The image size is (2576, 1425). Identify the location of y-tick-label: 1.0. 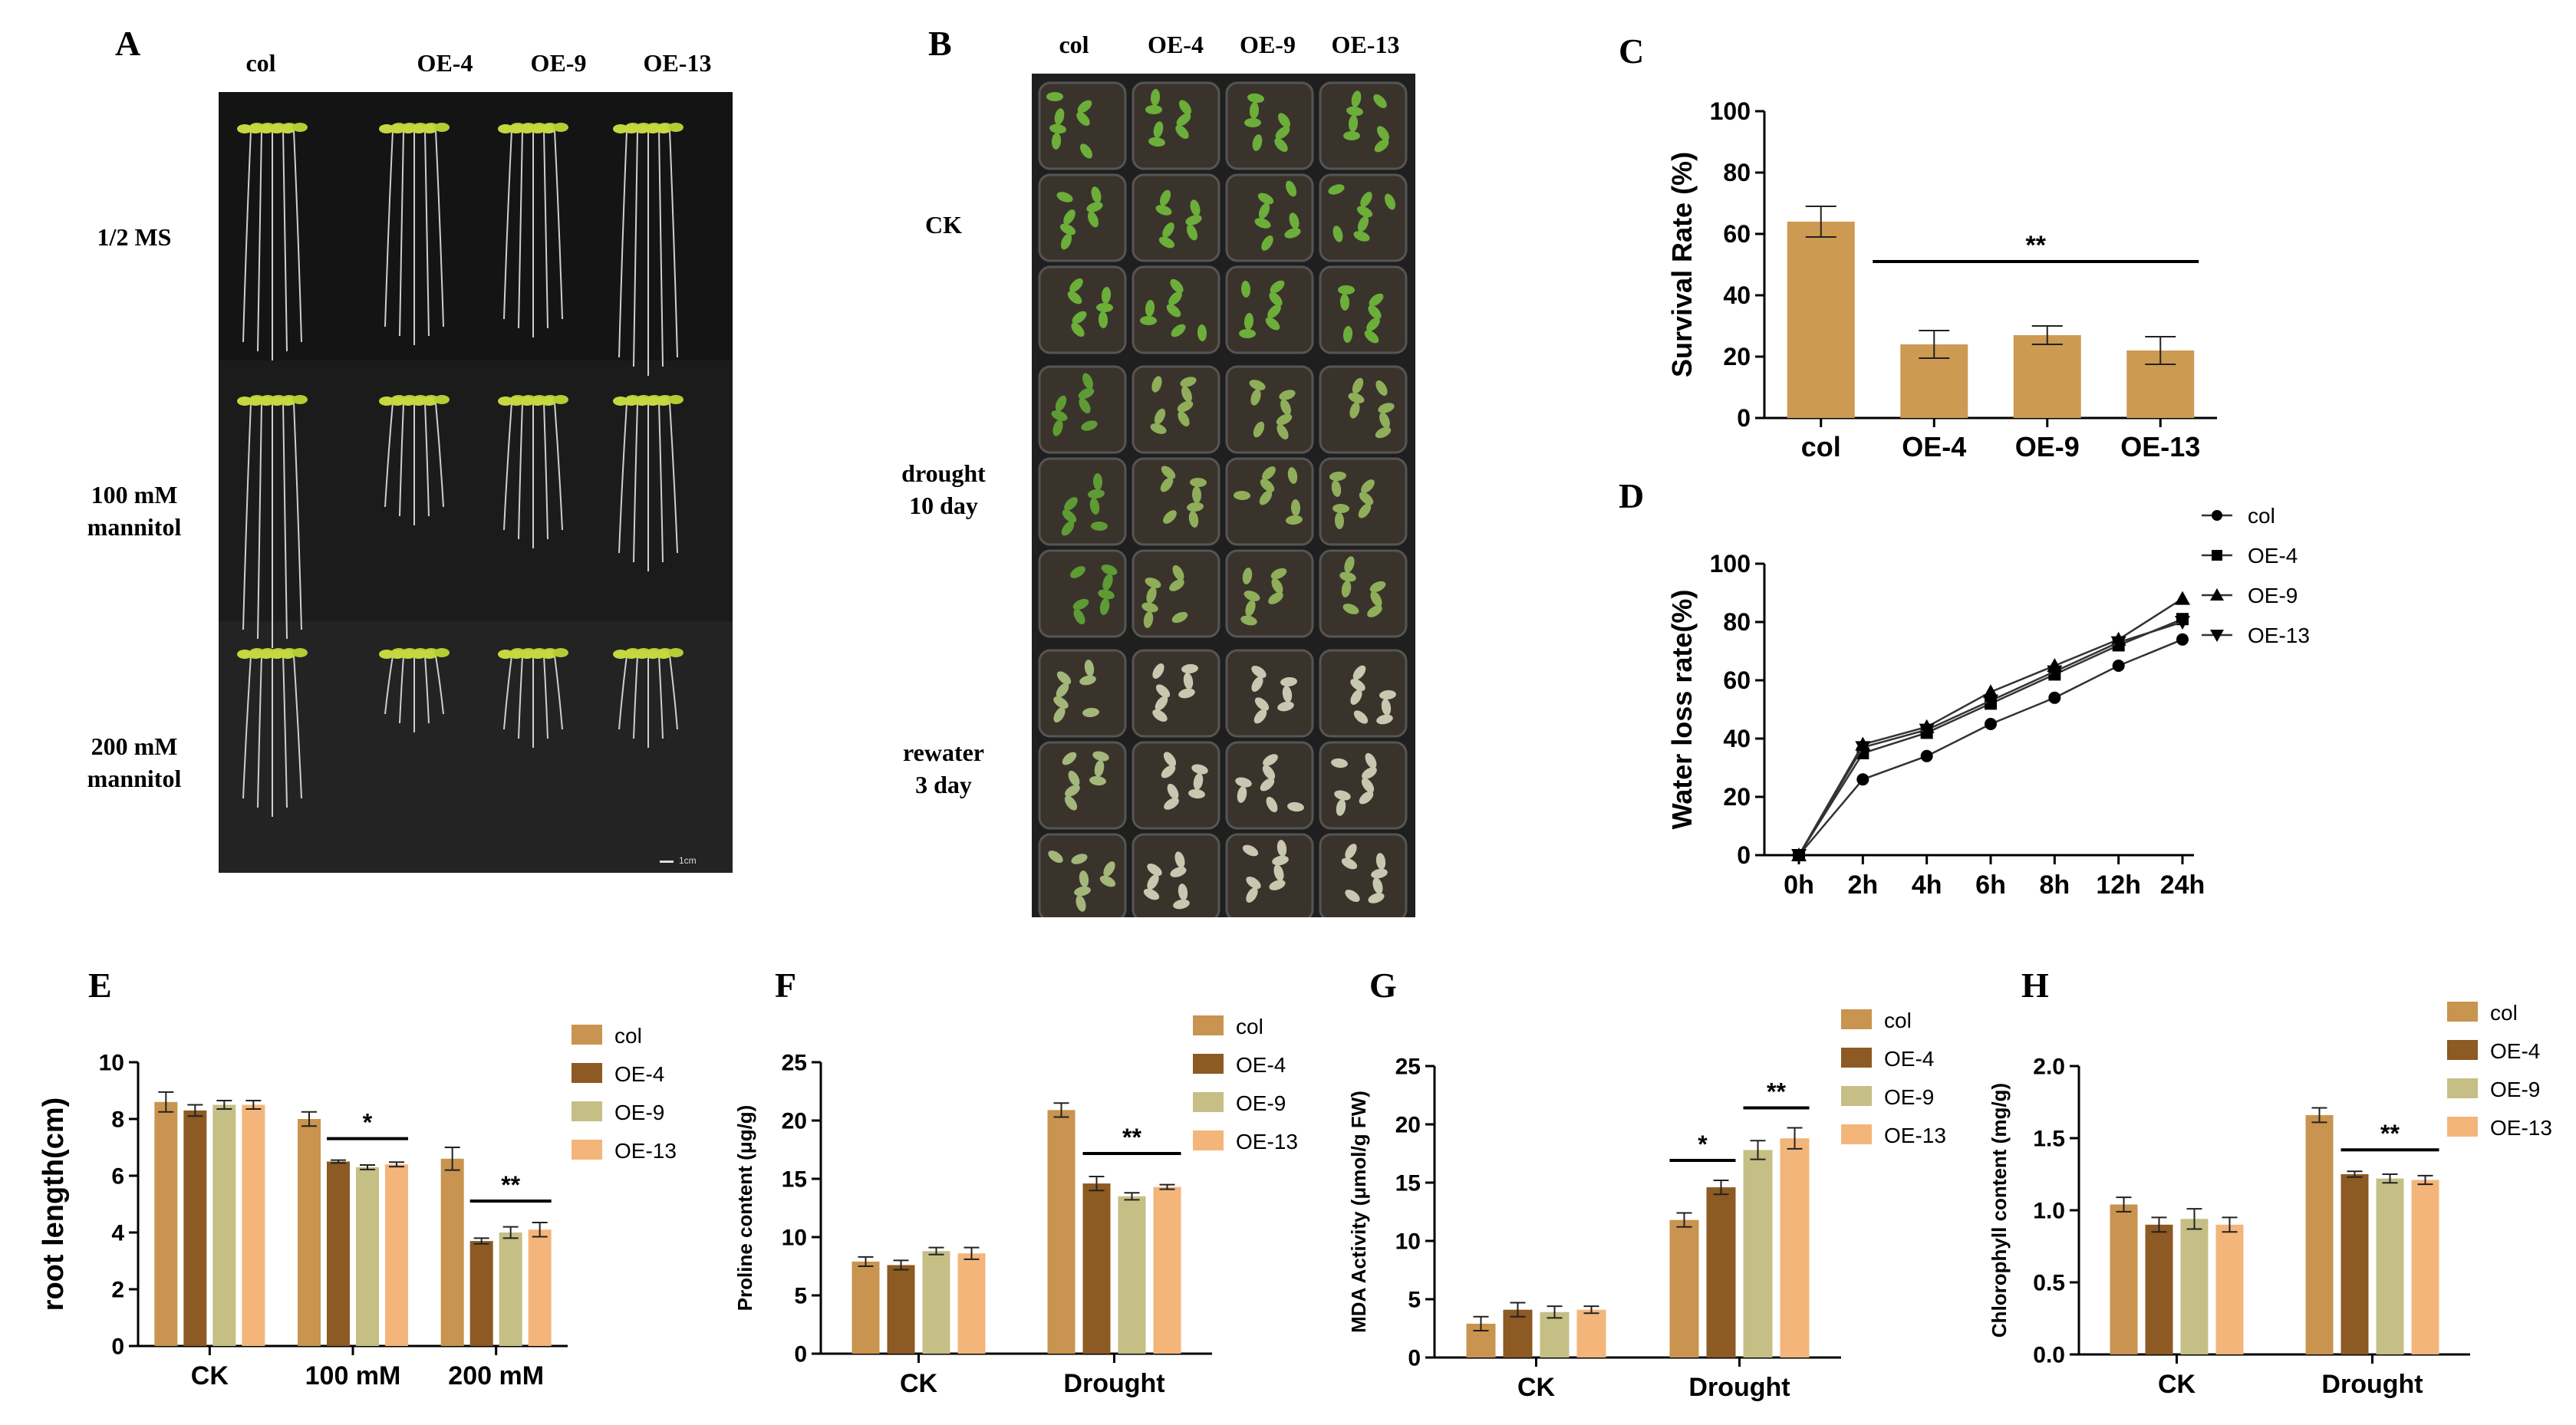
(2049, 1211).